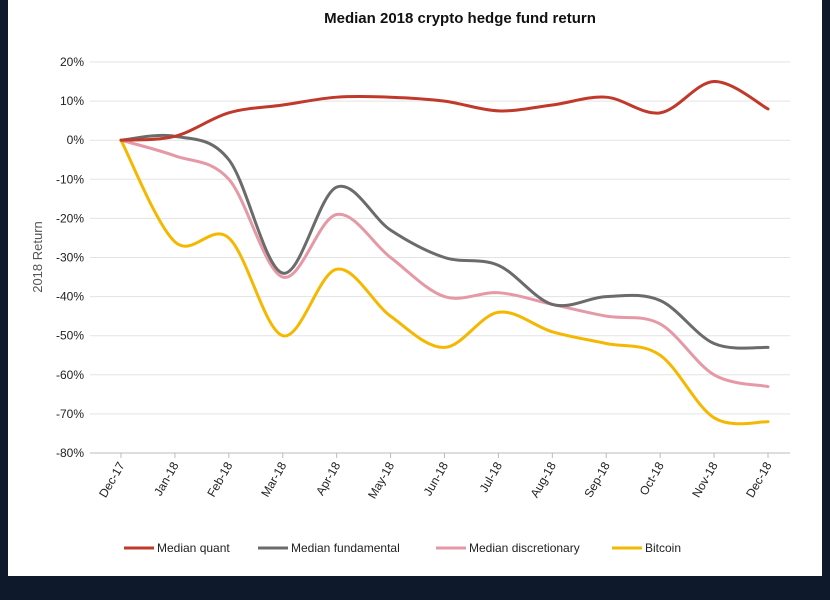 This screenshot has height=600, width=830. Describe the element at coordinates (72, 62) in the screenshot. I see `y-tick-label: 20%` at that location.